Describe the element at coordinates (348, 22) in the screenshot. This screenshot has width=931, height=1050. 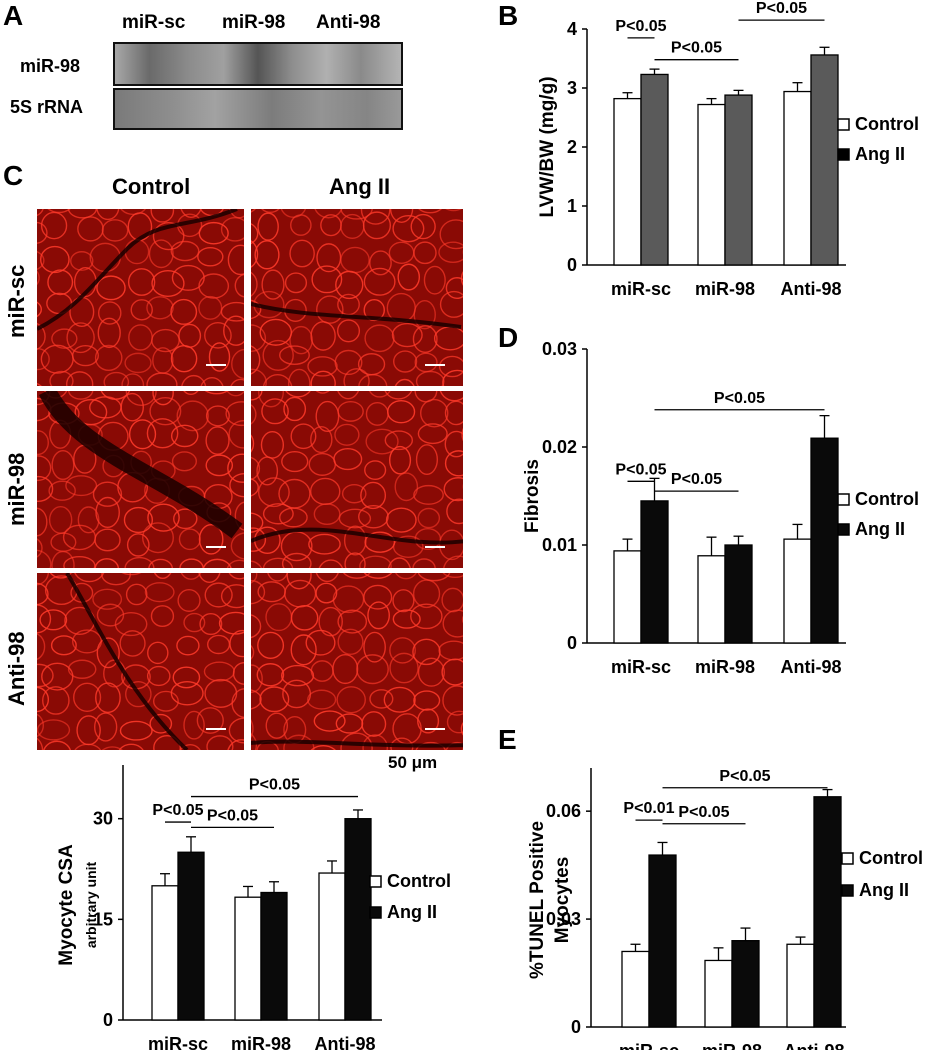
I see `blot-column-label: Anti-98` at that location.